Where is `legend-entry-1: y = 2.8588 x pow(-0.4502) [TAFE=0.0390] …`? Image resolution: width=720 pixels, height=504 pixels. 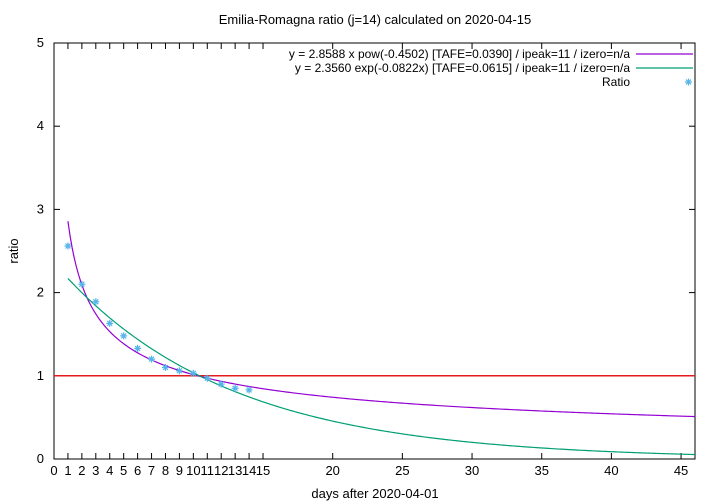
legend-entry-1: y = 2.8588 x pow(-0.4502) [TAFE=0.0390] … is located at coordinates (459, 54).